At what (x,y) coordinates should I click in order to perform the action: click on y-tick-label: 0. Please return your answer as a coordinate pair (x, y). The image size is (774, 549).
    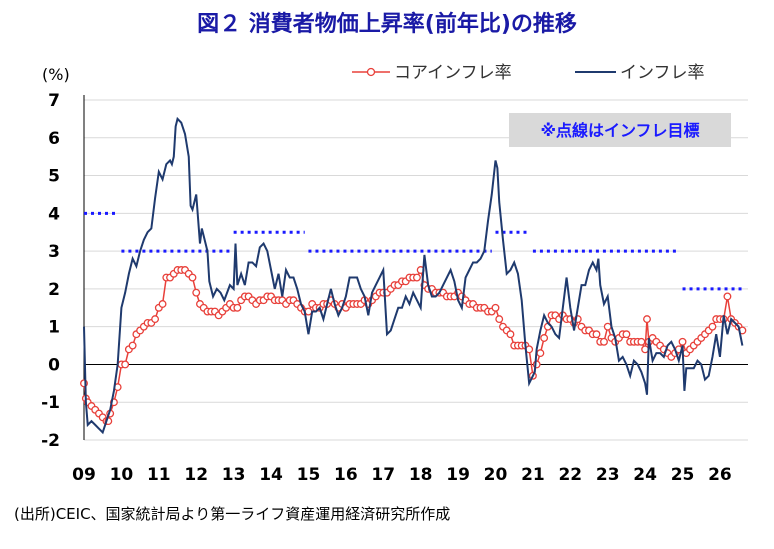
    Looking at the image, I should click on (54, 365).